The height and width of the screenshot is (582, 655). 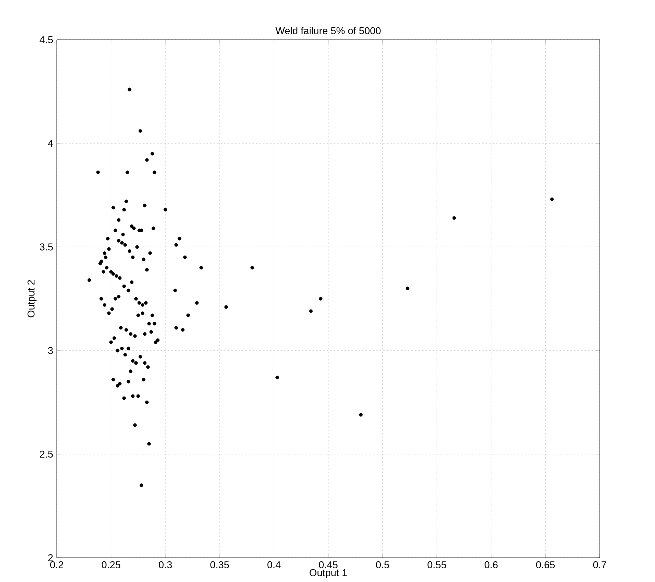 What do you see at coordinates (111, 565) in the screenshot?
I see `x-tick-label: 0.25` at bounding box center [111, 565].